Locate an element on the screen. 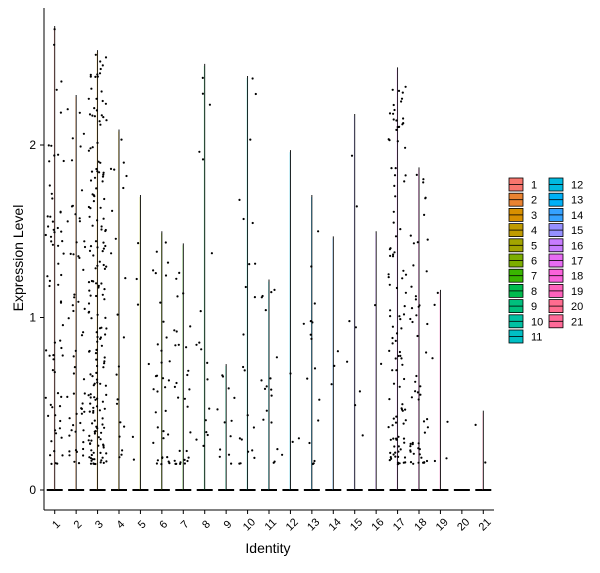 The width and height of the screenshot is (600, 573). x-tick-label: 15 is located at coordinates (356, 524).